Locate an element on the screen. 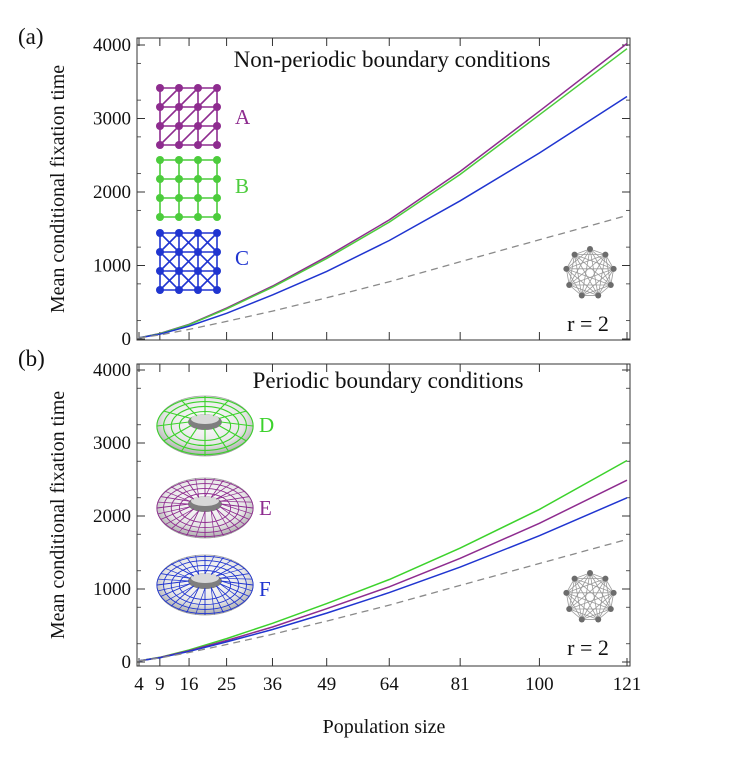 This screenshot has width=747, height=783. legend-letter-c: C is located at coordinates (242, 258).